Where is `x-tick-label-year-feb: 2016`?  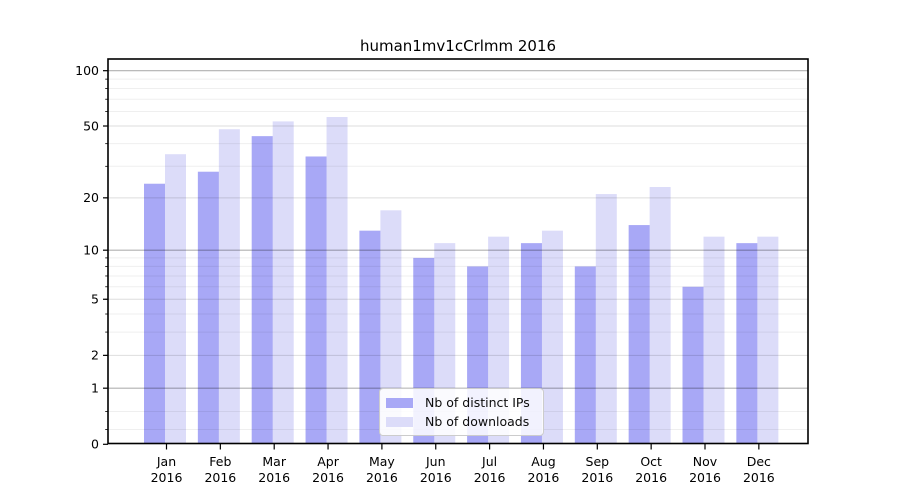
x-tick-label-year-feb: 2016 is located at coordinates (220, 477).